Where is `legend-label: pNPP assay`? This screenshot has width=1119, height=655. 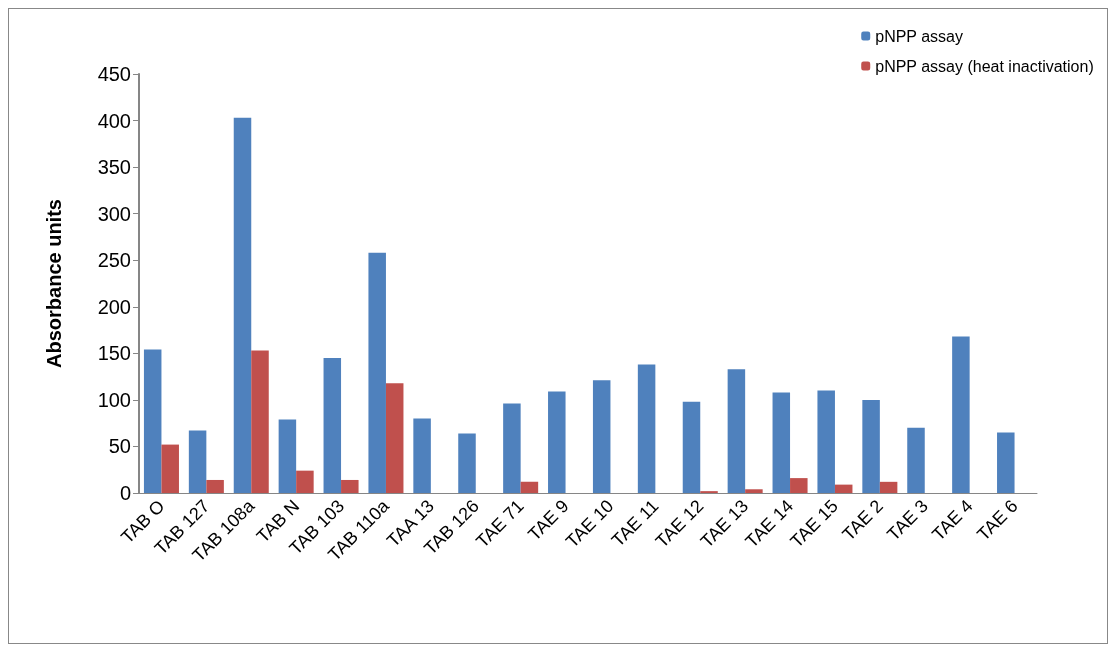
legend-label: pNPP assay is located at coordinates (919, 36).